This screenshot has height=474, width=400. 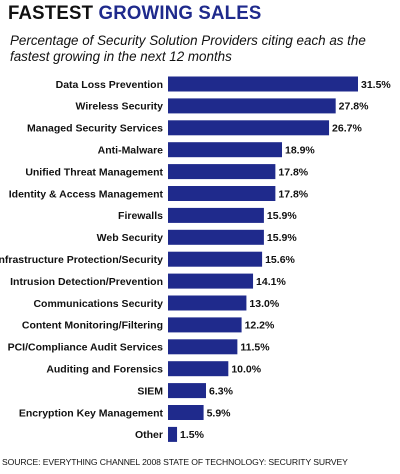 What do you see at coordinates (98, 304) in the screenshot?
I see `category-label: Communications Security` at bounding box center [98, 304].